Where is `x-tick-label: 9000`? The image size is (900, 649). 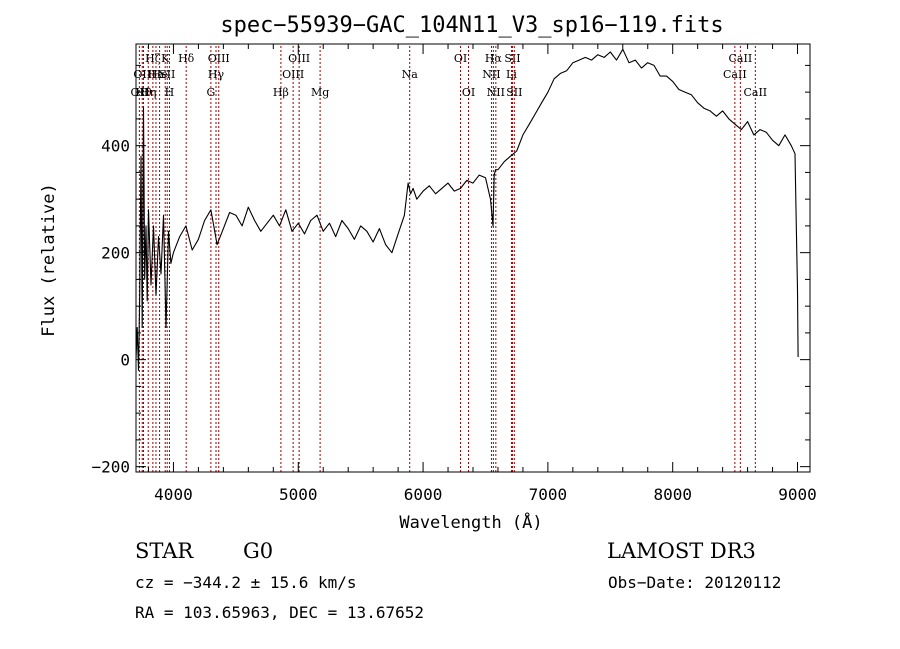 x-tick-label: 9000 is located at coordinates (797, 494).